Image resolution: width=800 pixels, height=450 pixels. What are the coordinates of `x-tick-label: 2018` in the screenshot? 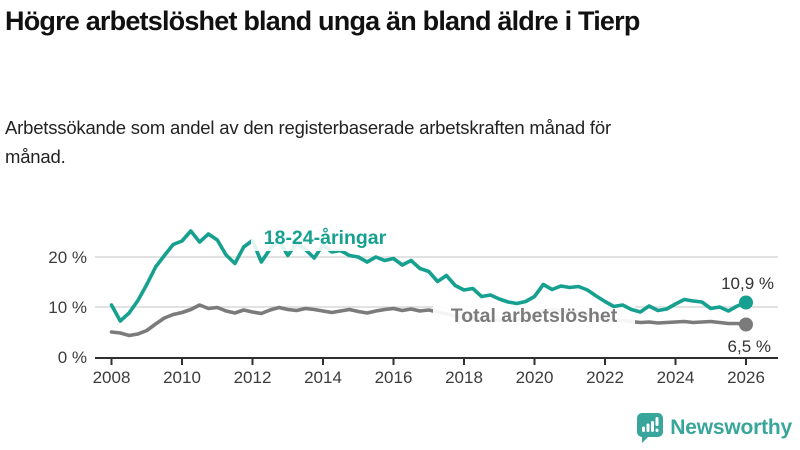 It's located at (464, 377).